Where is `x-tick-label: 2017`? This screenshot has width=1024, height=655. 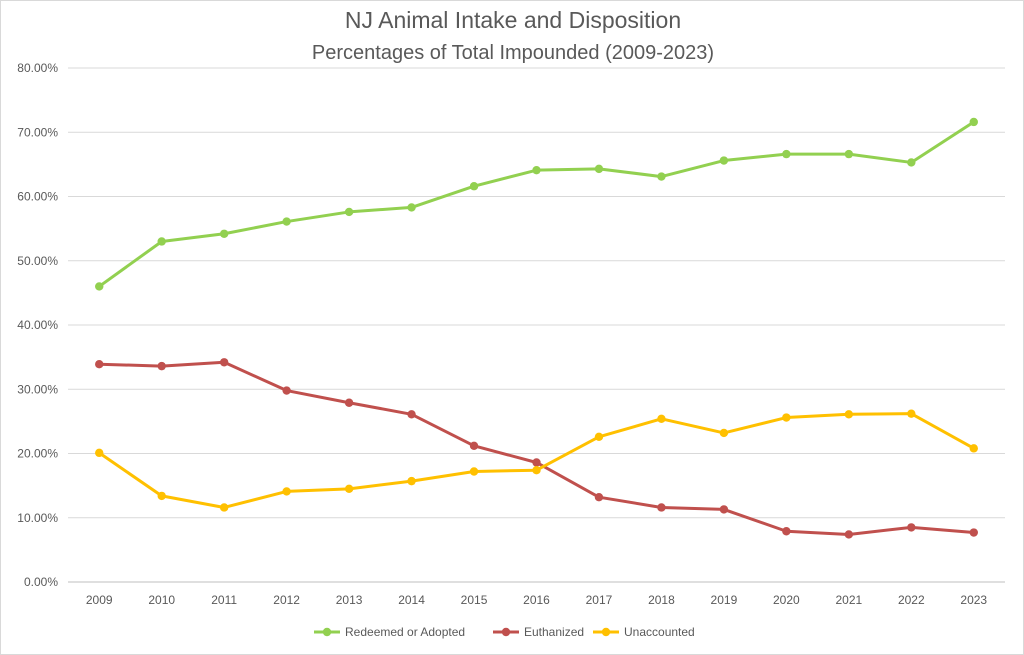
x-tick-label: 2017 is located at coordinates (599, 600).